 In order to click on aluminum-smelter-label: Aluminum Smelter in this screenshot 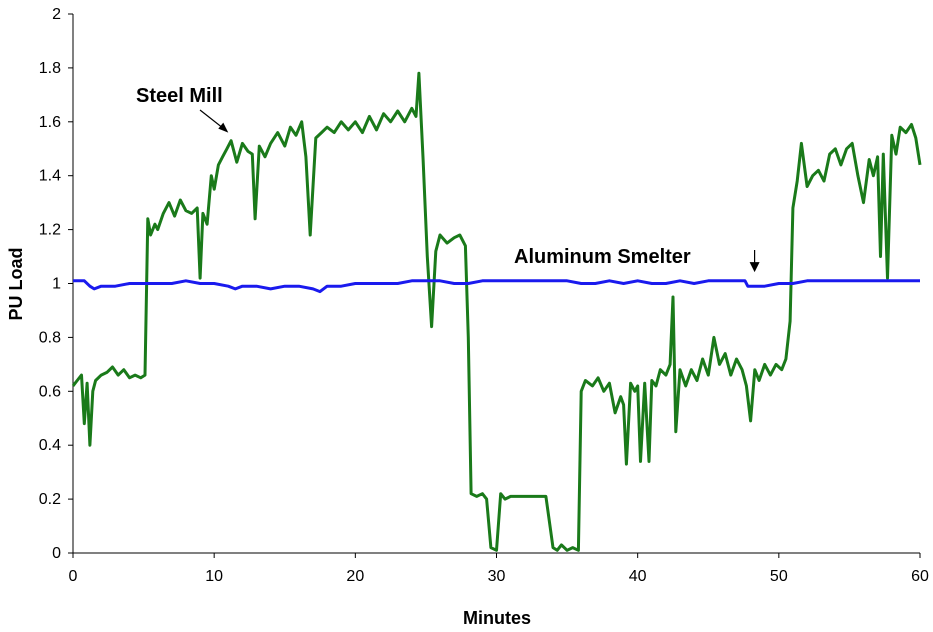, I will do `click(602, 257)`.